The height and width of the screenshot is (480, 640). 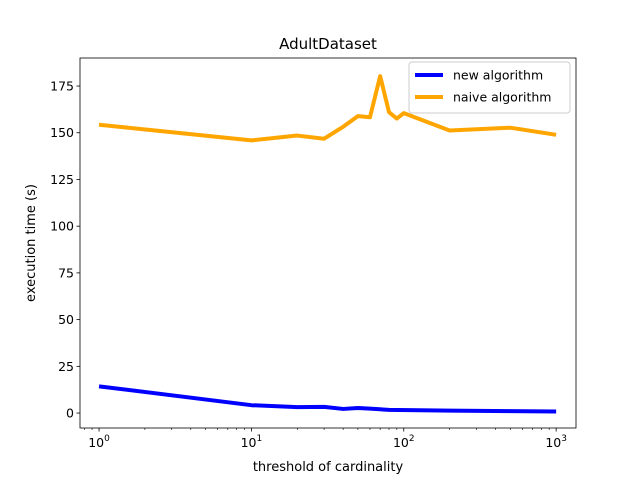 I want to click on legend-label: new algorithm, so click(x=498, y=75).